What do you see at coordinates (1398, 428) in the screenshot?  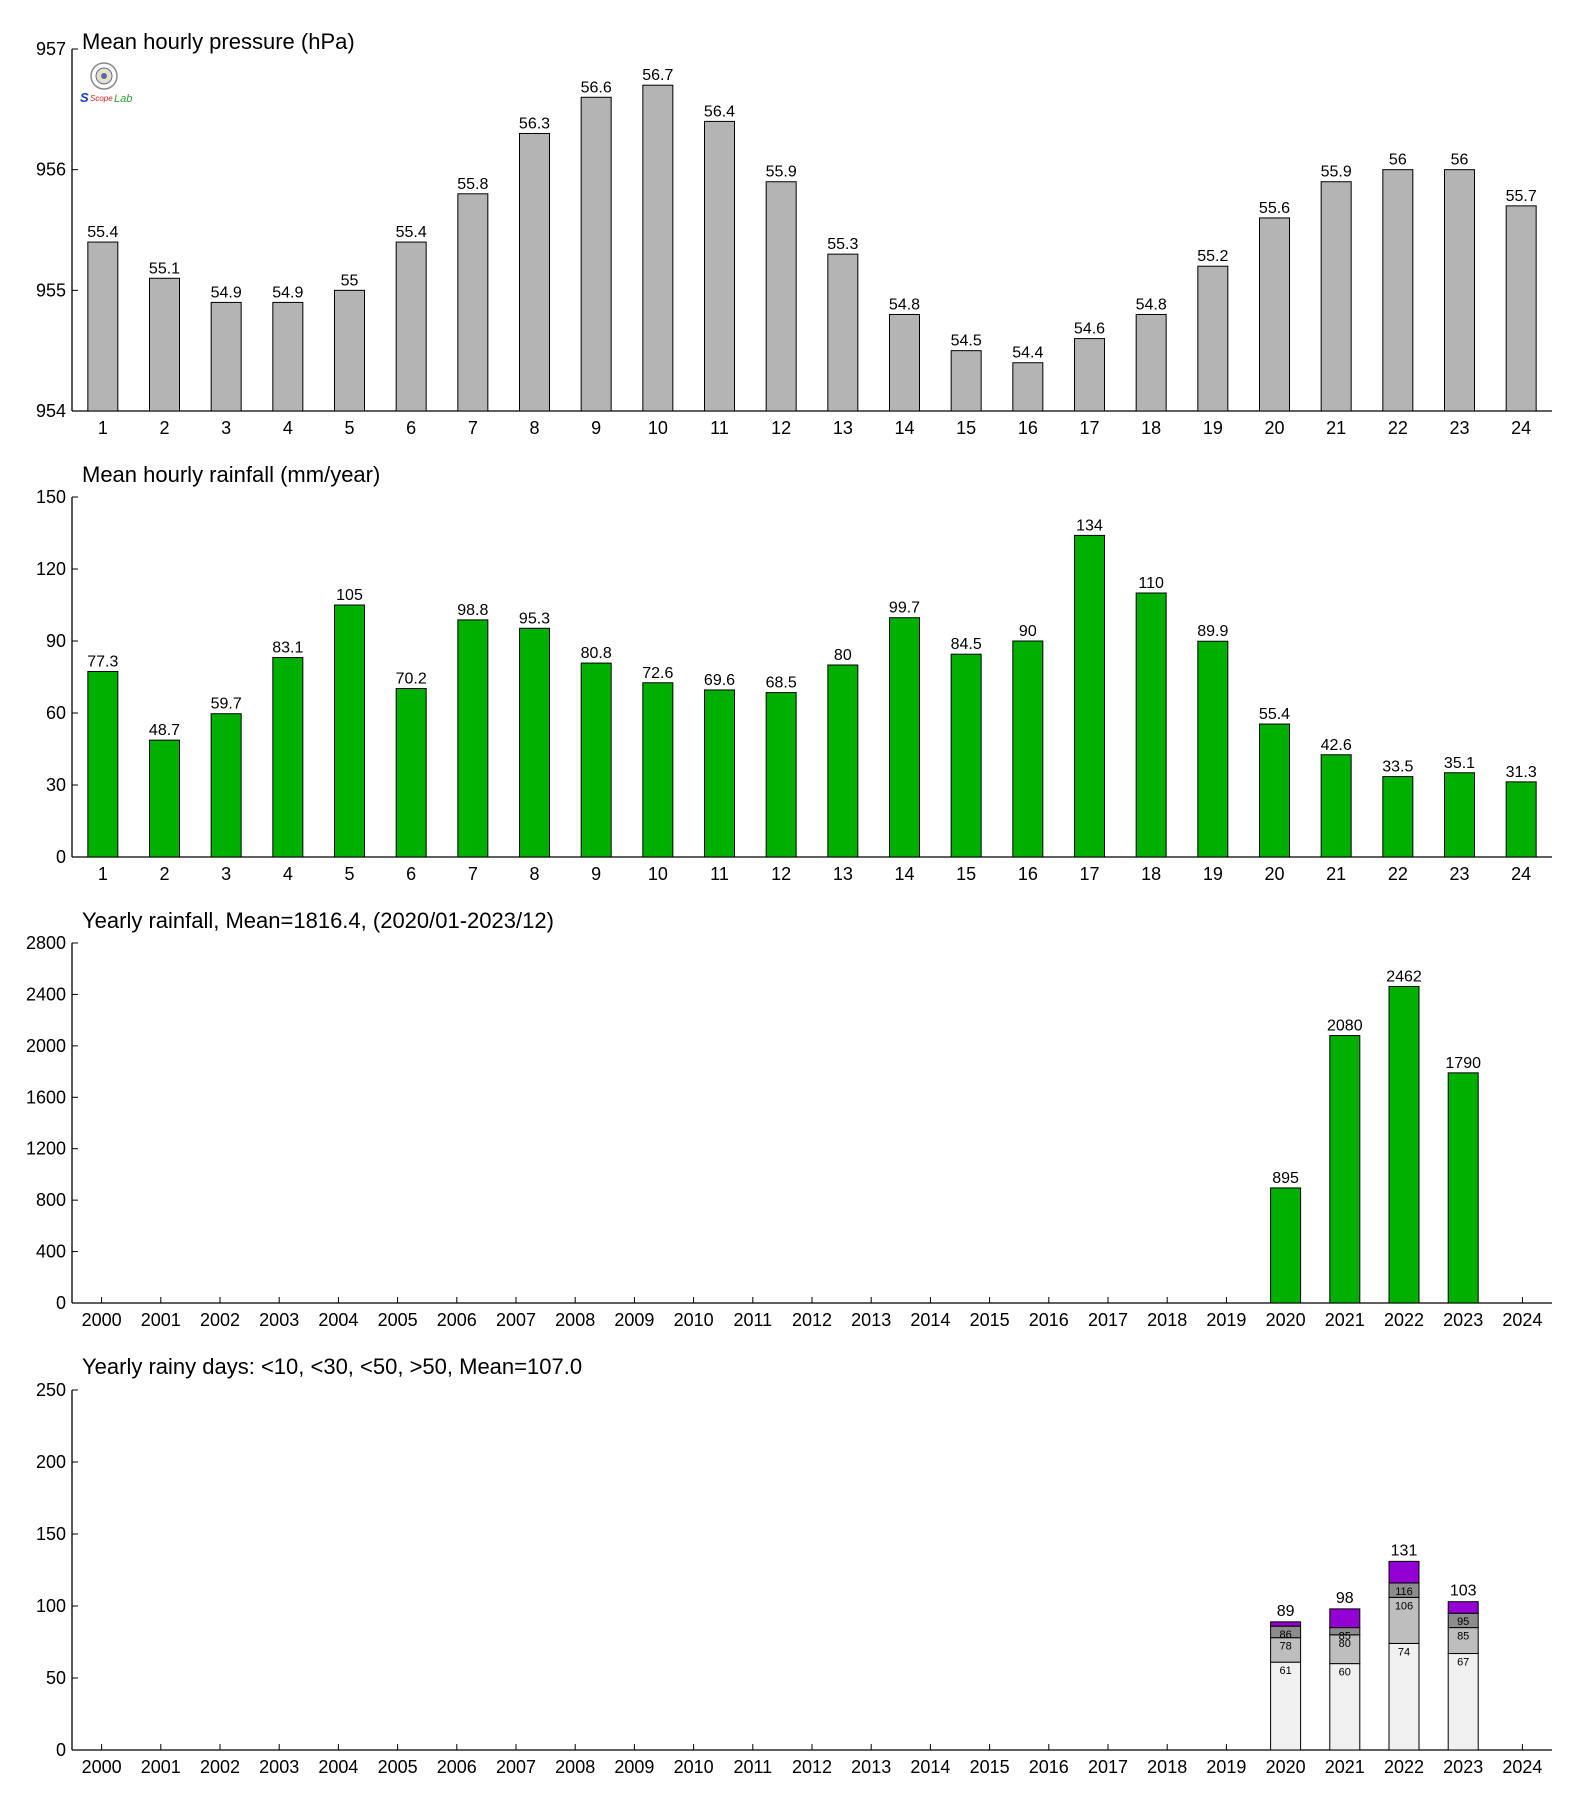 I see `x-tick-label: 22` at bounding box center [1398, 428].